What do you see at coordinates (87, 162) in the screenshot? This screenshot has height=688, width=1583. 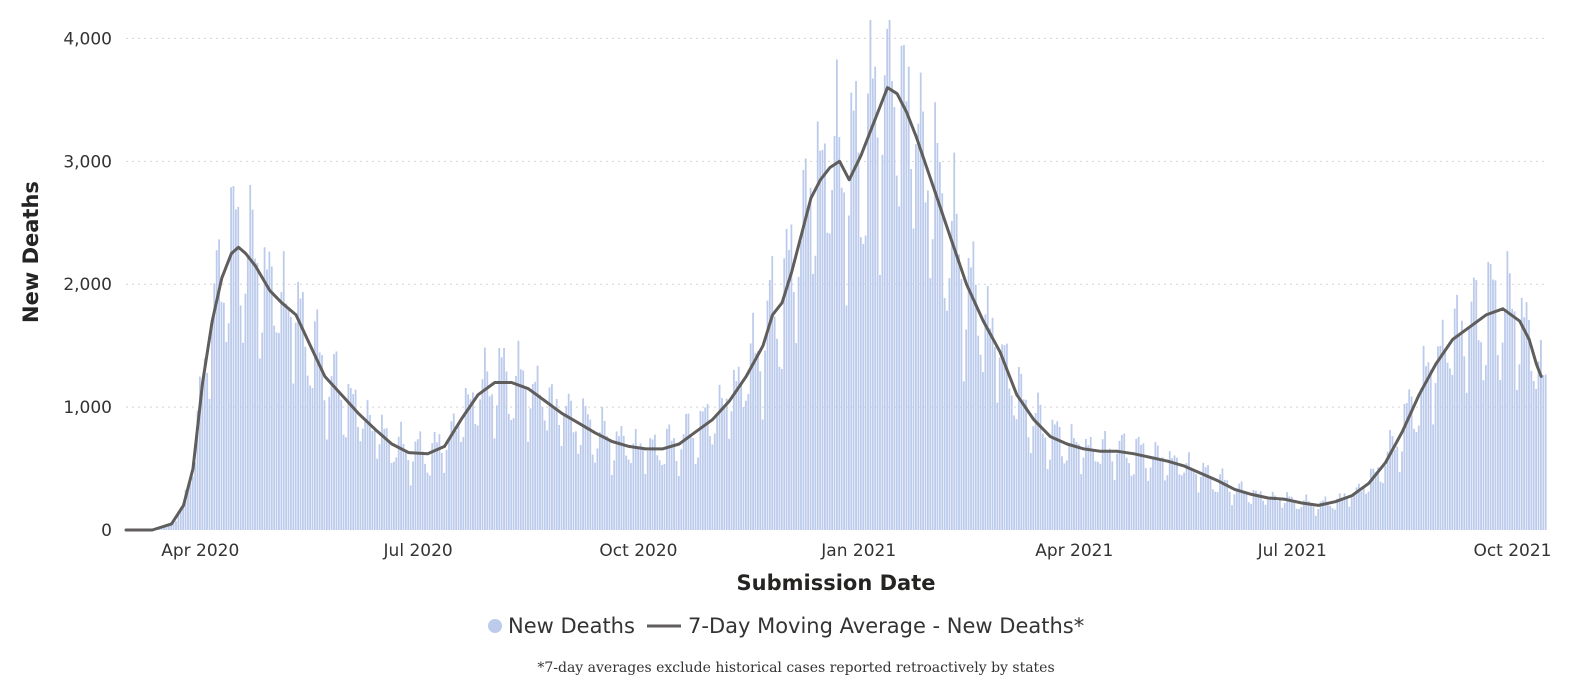 I see `y-tick-label: 3,000` at bounding box center [87, 162].